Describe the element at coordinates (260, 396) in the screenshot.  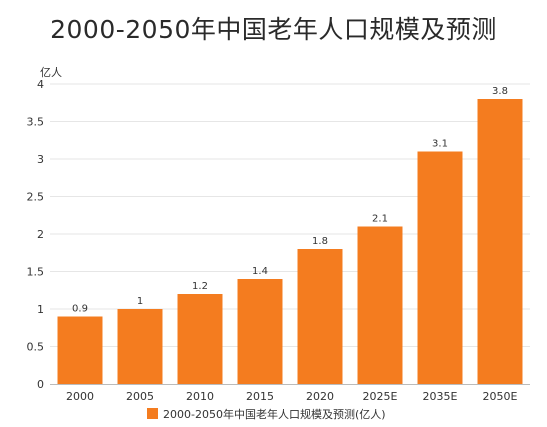
I see `x-tick-label: 2015` at that location.